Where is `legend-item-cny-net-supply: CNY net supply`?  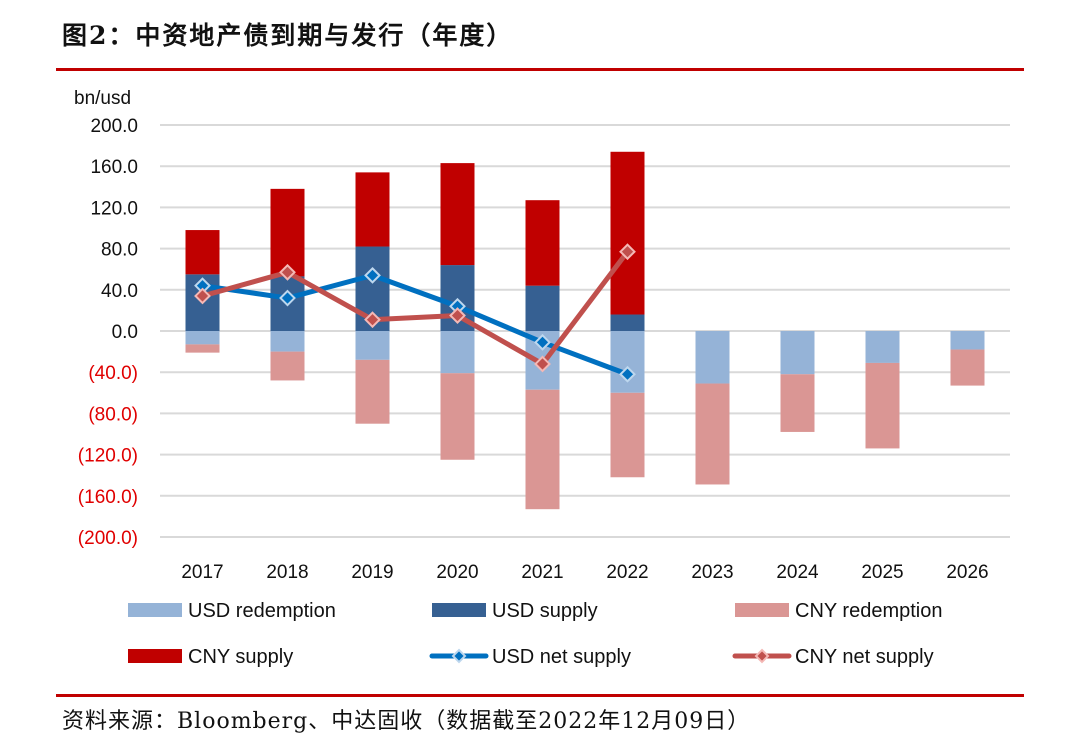 legend-item-cny-net-supply: CNY net supply is located at coordinates (833, 657).